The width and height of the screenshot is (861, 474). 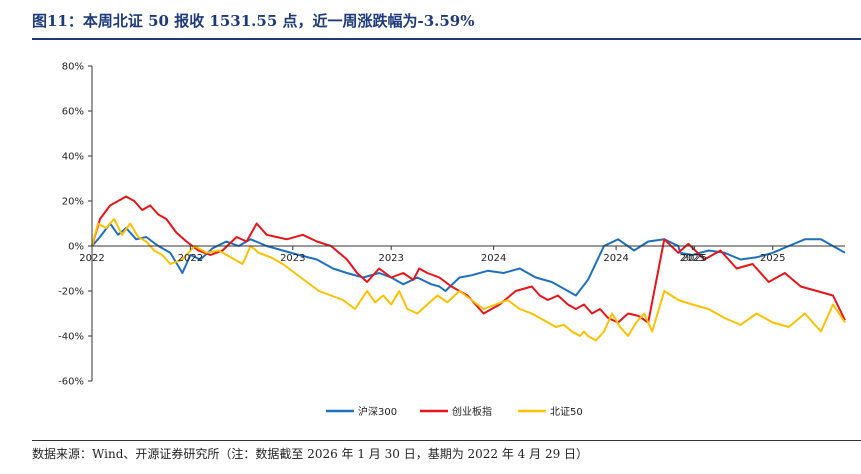 I want to click on legend-label-bse50: 北证50, so click(x=566, y=412).